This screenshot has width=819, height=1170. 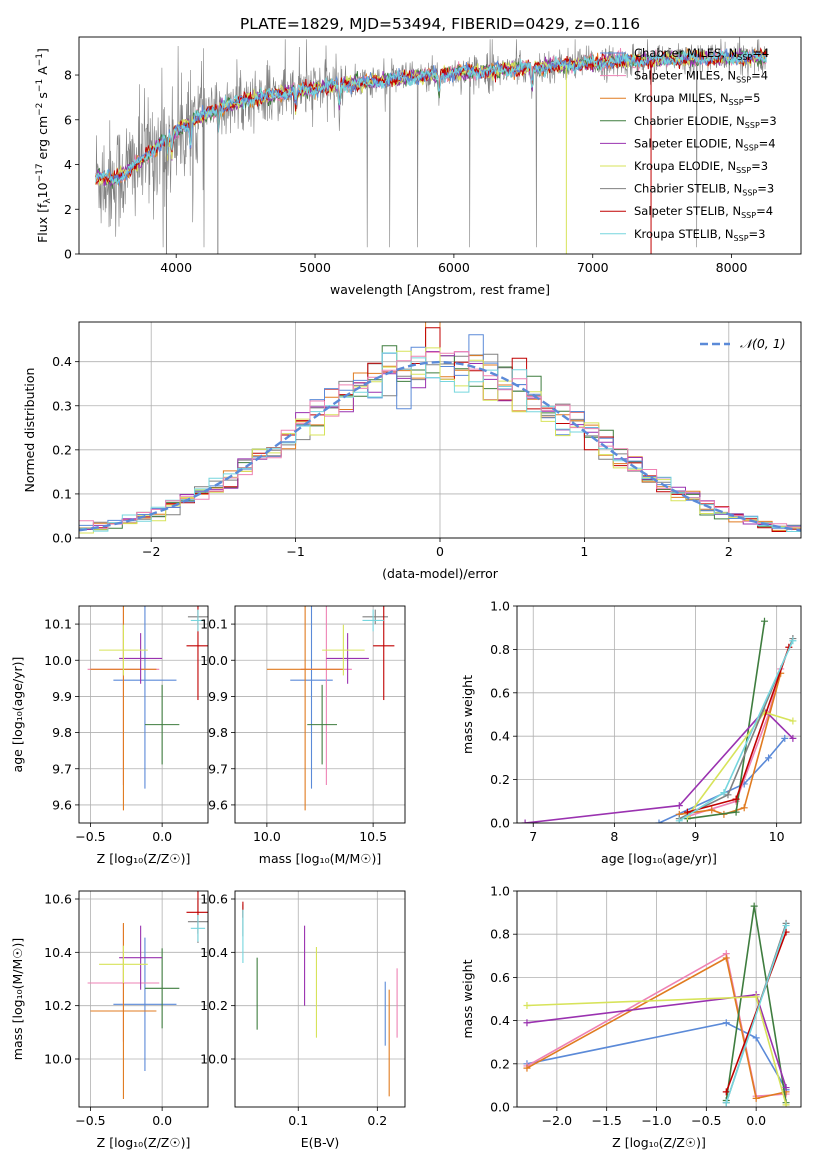 I want to click on age_vs_Z-frame, so click(x=143, y=714).